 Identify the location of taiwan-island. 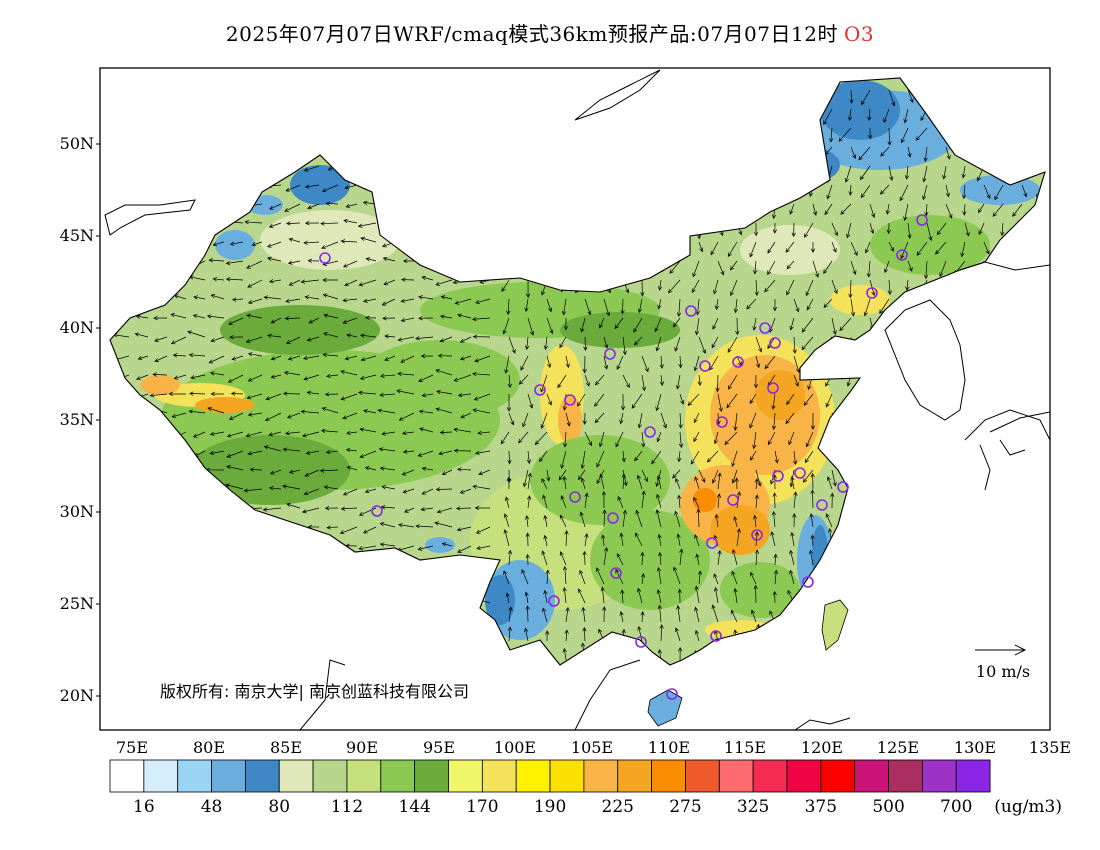
(835, 625).